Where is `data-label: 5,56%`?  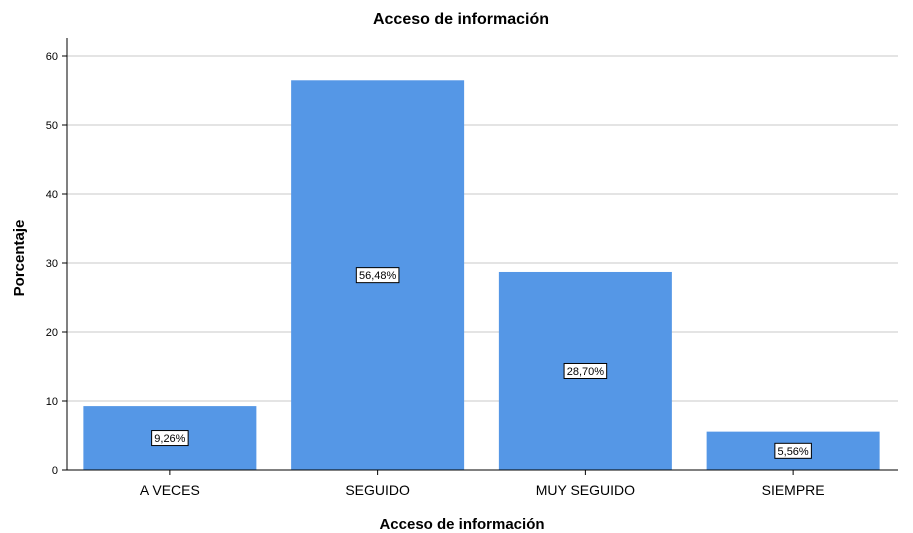 data-label: 5,56% is located at coordinates (793, 452).